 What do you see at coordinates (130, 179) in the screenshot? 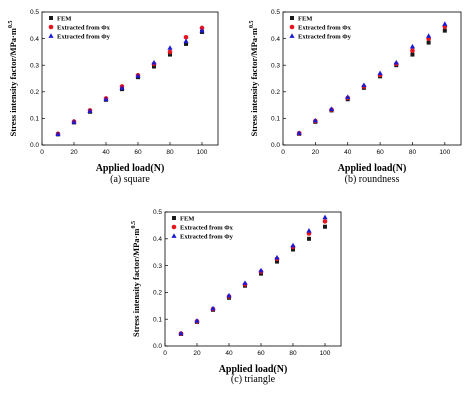
I see `panel-caption: (a) square` at bounding box center [130, 179].